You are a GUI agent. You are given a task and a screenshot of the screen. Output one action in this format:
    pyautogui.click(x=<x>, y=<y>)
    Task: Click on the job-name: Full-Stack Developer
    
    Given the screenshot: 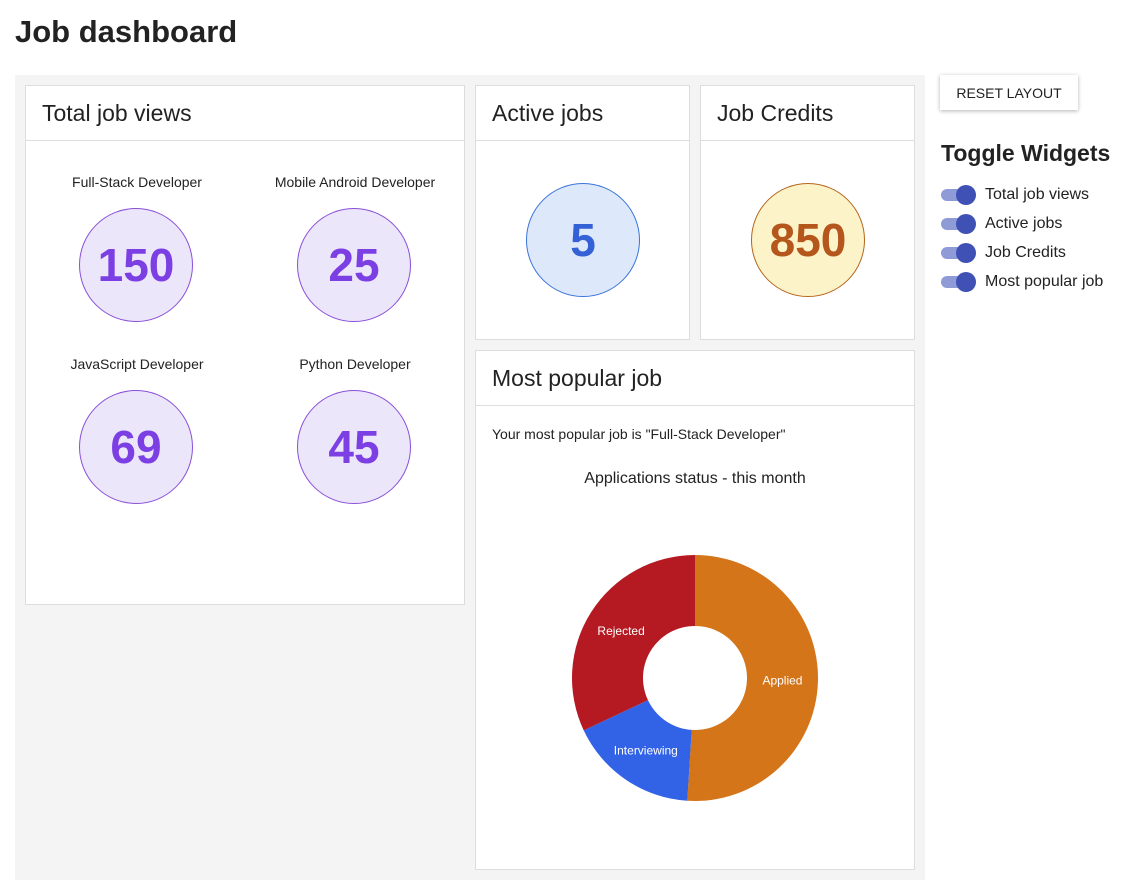 What is the action you would take?
    pyautogui.click(x=137, y=182)
    